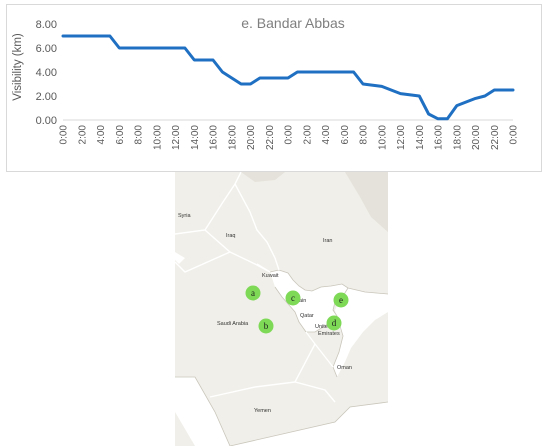  I want to click on station-marker-c: c, so click(293, 298).